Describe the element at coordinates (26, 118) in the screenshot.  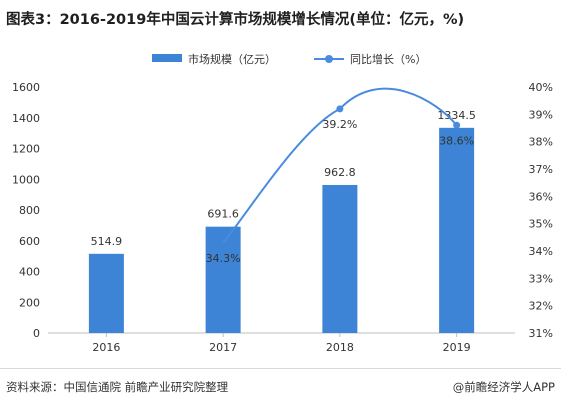
I see `y-left-tick-label: 1400` at that location.